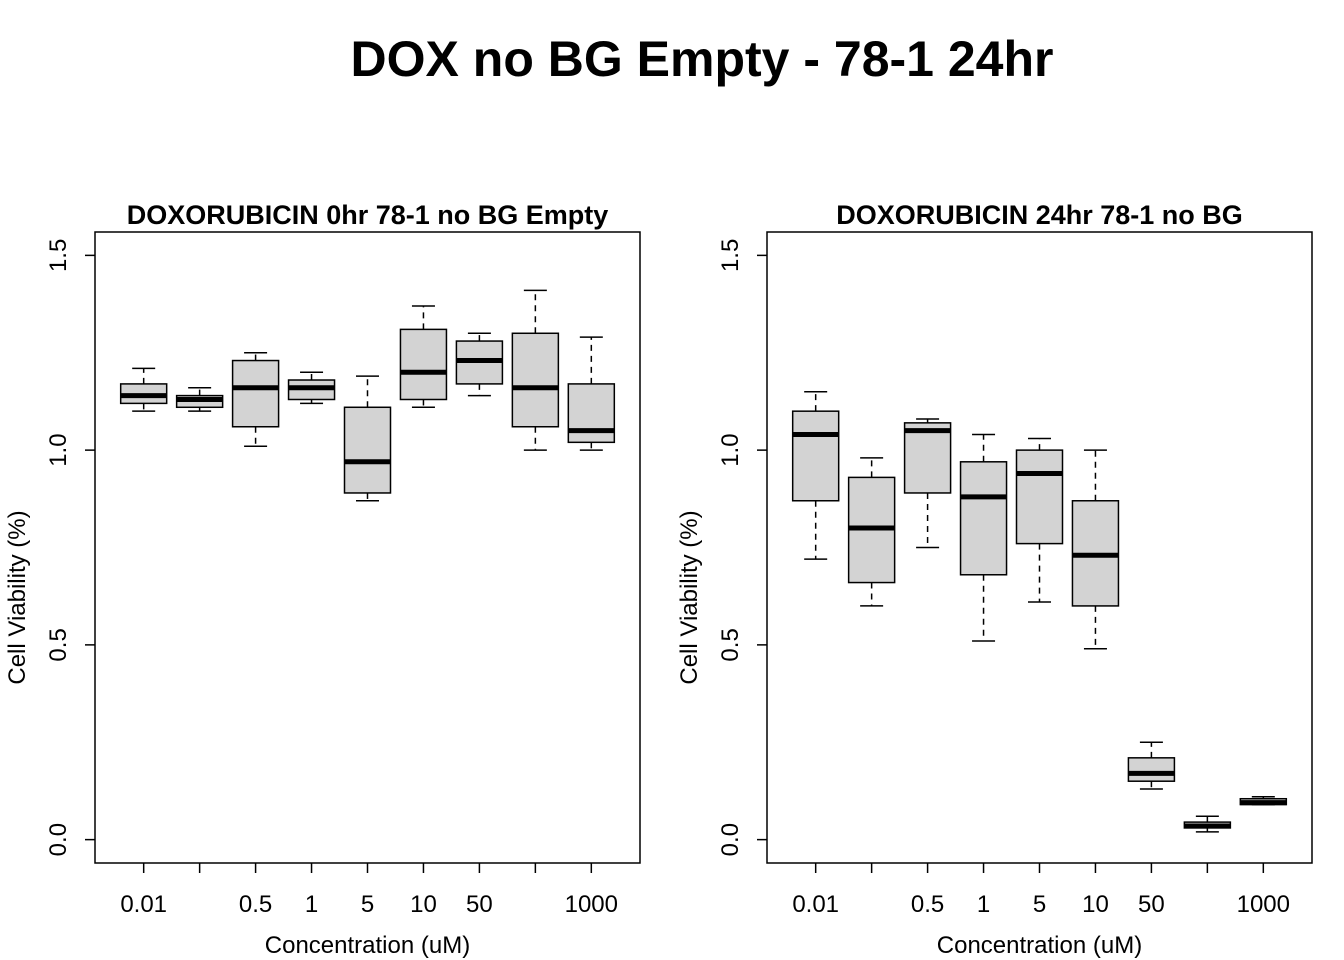  What do you see at coordinates (368, 215) in the screenshot?
I see `panel-title: DOXORUBICIN 0hr 78-1 no BG Empty` at bounding box center [368, 215].